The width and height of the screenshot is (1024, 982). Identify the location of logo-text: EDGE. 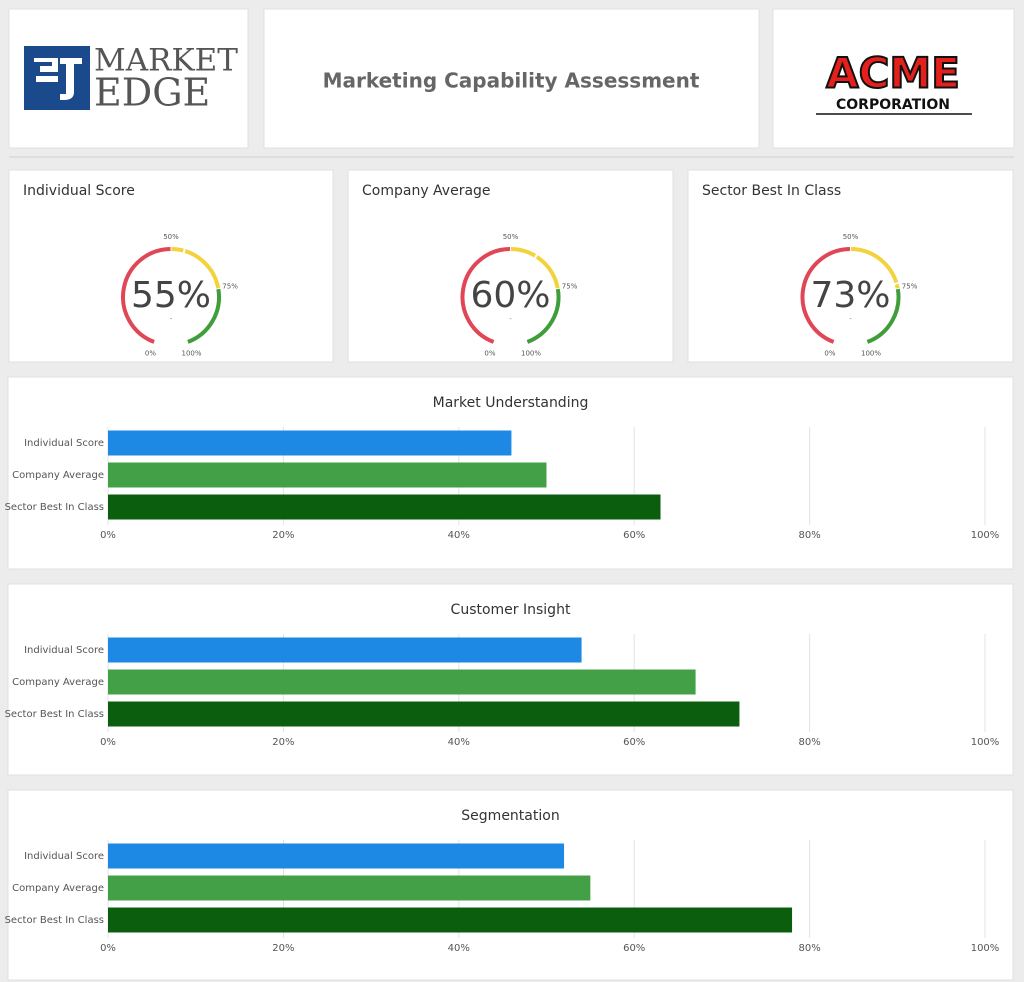
(152, 93).